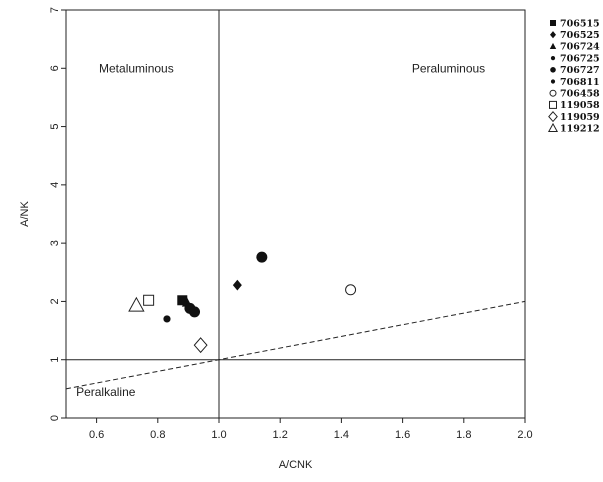 The image size is (603, 482). What do you see at coordinates (106, 392) in the screenshot?
I see `region-label-peralkaline: Peralkaline` at bounding box center [106, 392].